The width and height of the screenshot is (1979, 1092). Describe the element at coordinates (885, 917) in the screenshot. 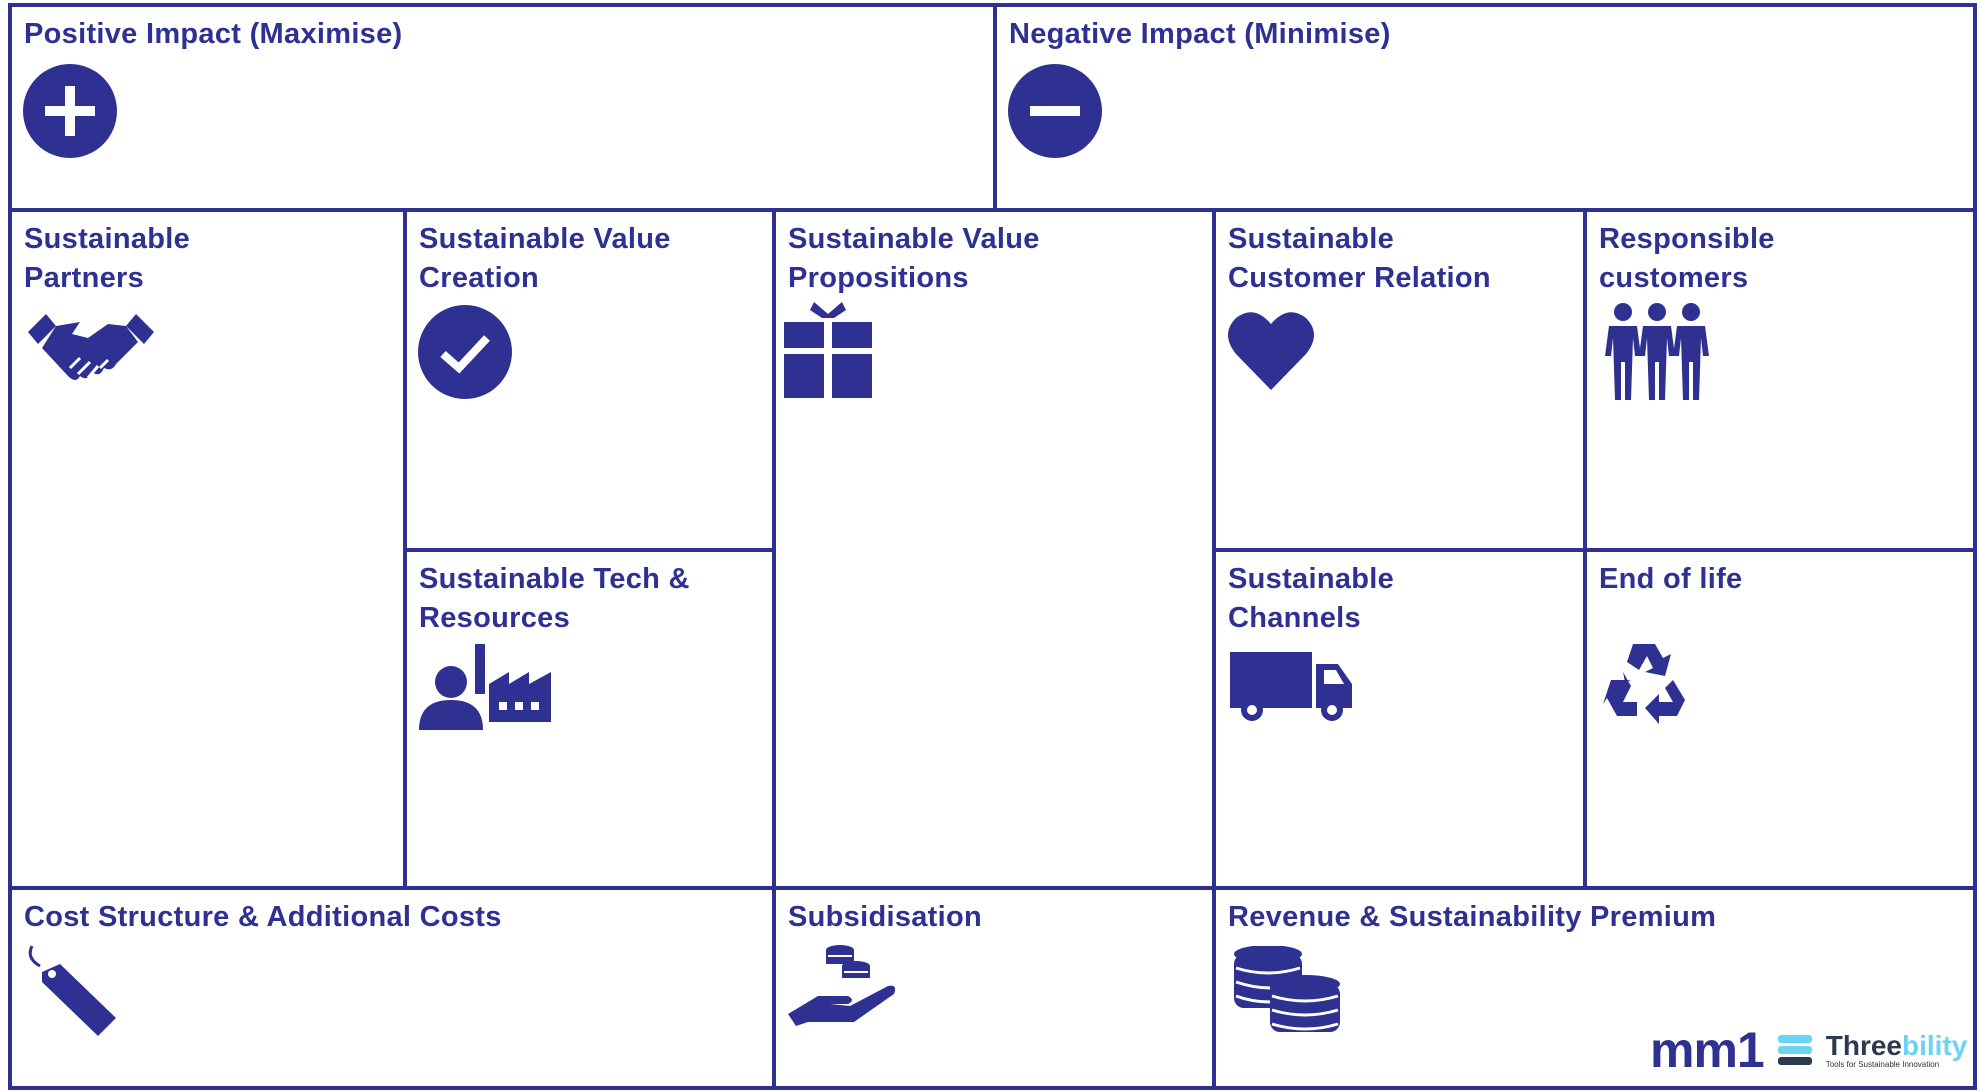

I see `cell-title: Subsidisation` at that location.